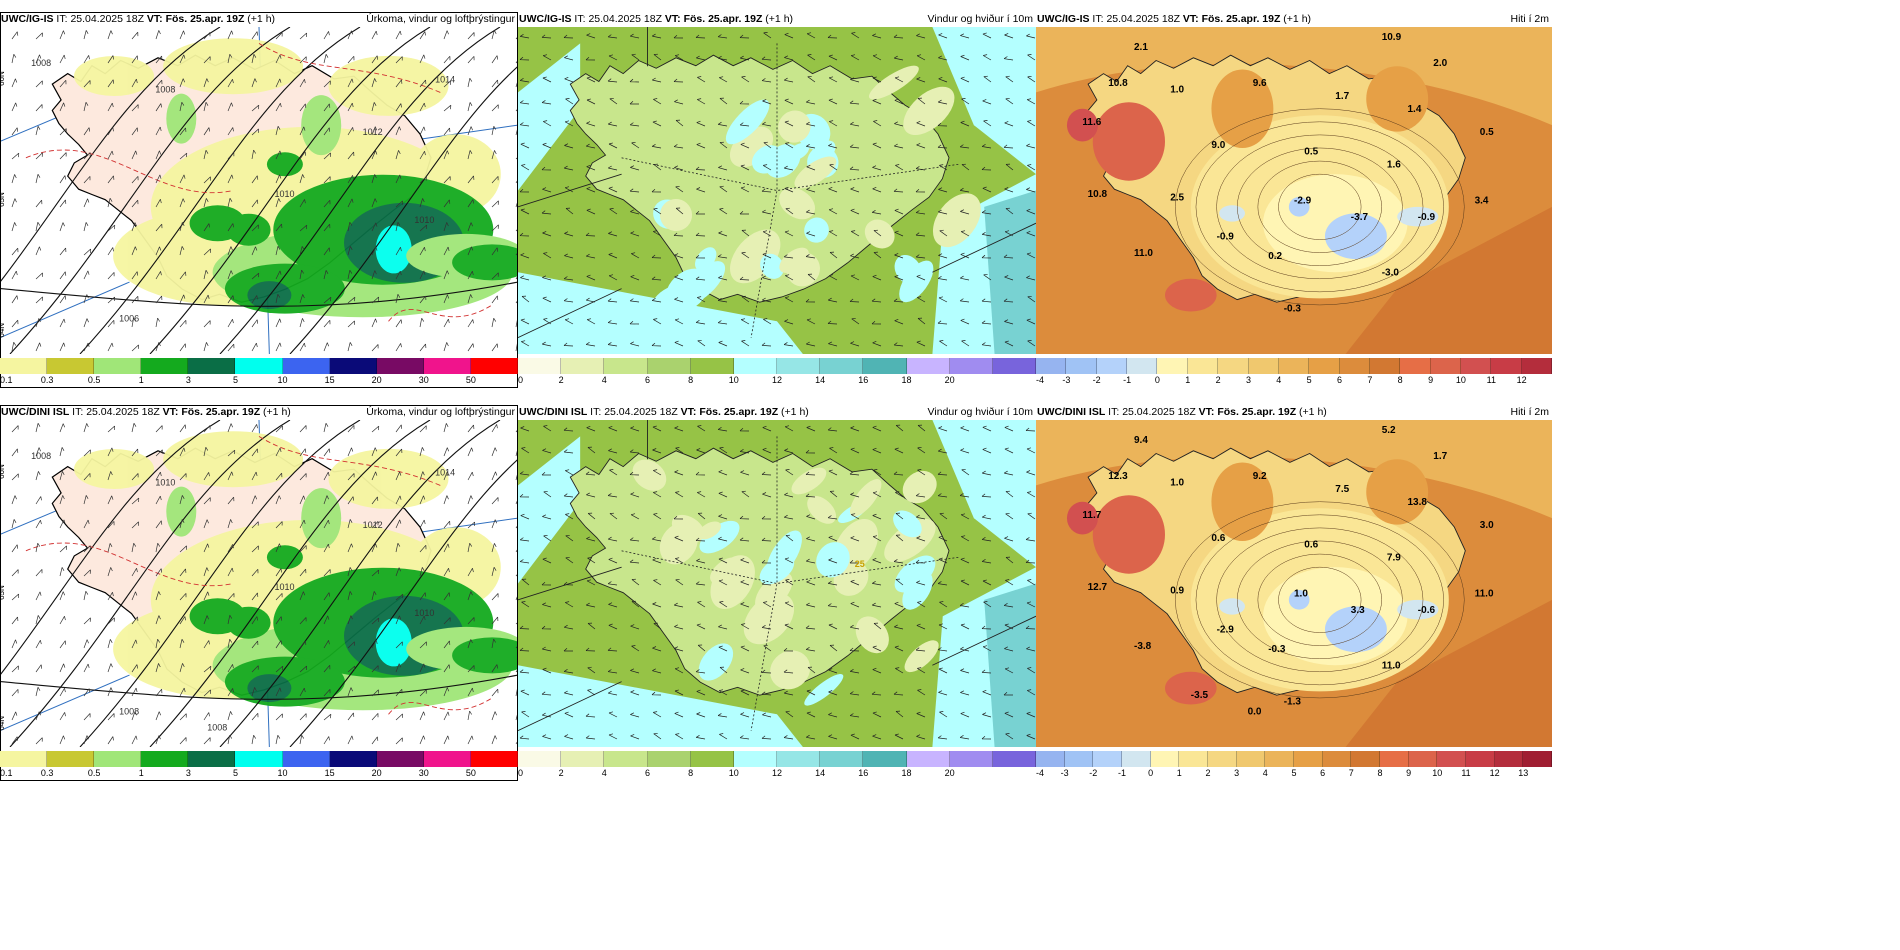 The width and height of the screenshot is (1900, 950). Describe the element at coordinates (777, 766) in the screenshot. I see `colorbar: 0 2 4 6 8 10 12 14 16 18 20` at that location.